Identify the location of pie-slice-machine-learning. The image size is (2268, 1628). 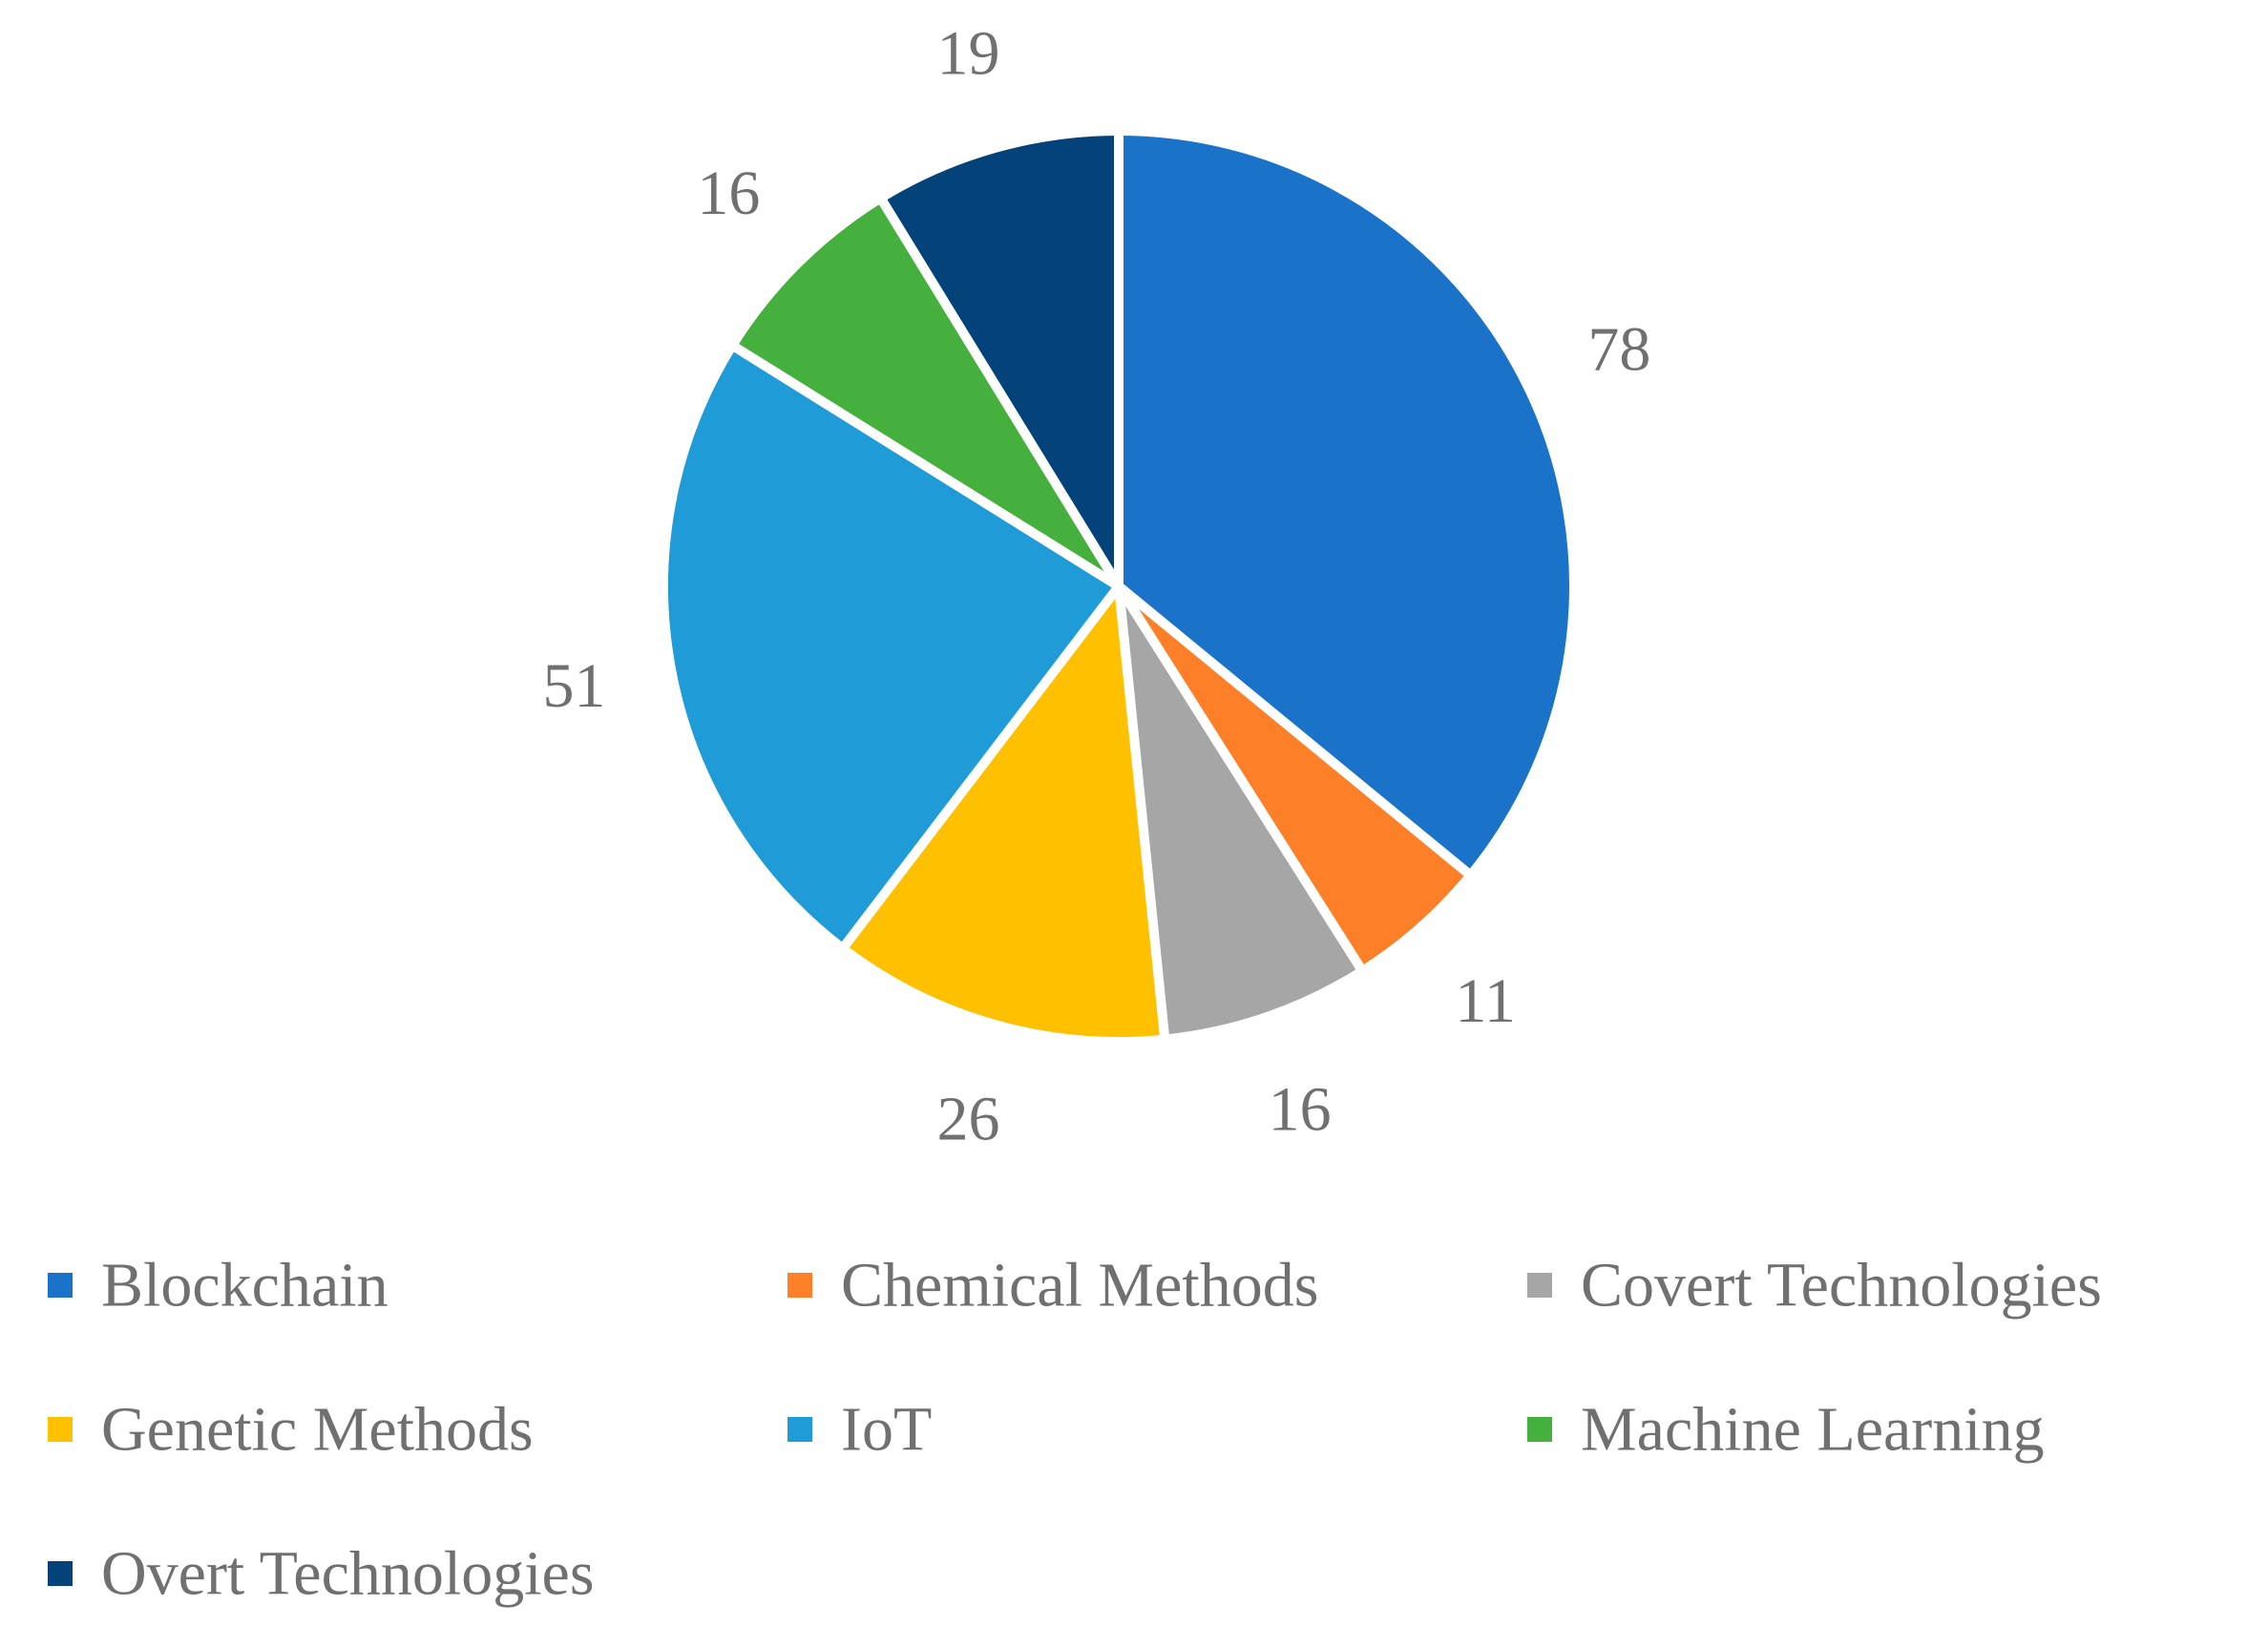
(926, 392).